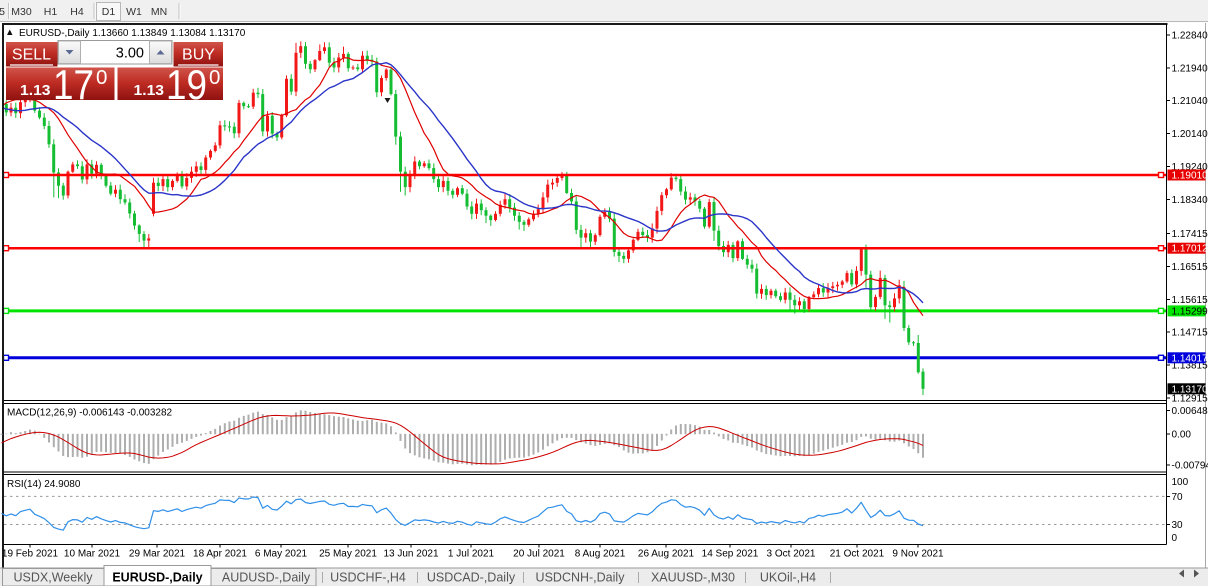 This screenshot has width=1208, height=586. Describe the element at coordinates (2, 12) in the screenshot. I see `svg-text: 5` at that location.